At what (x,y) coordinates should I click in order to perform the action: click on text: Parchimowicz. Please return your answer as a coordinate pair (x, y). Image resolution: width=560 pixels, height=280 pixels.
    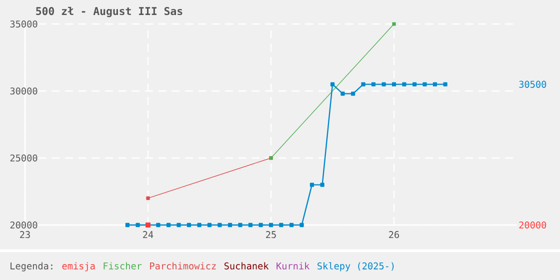
    Looking at the image, I should click on (183, 266).